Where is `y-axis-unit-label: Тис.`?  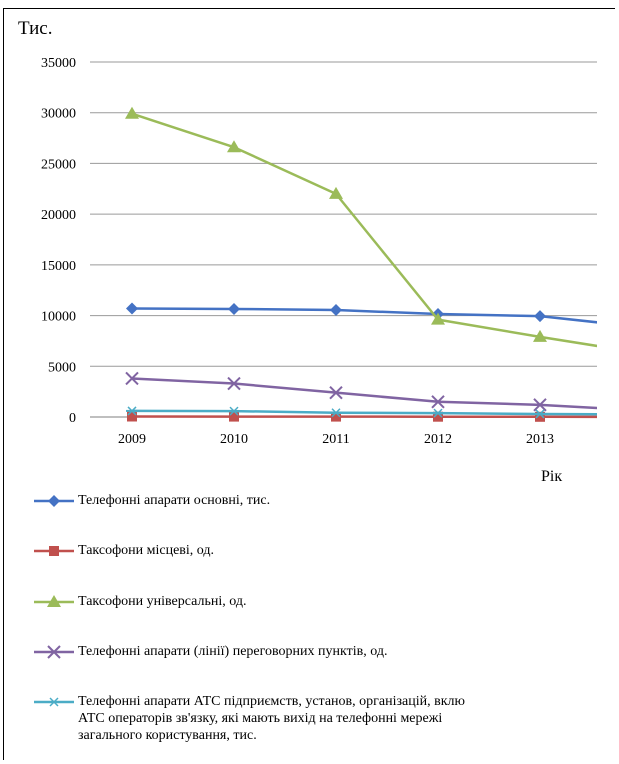 y-axis-unit-label: Тис. is located at coordinates (35, 28).